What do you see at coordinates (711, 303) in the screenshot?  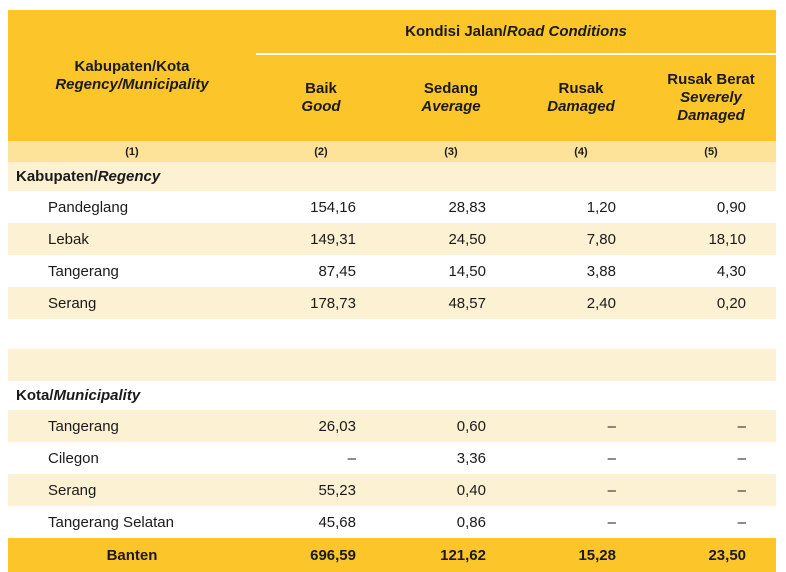 I see `cell-severely-damaged: 0,20` at bounding box center [711, 303].